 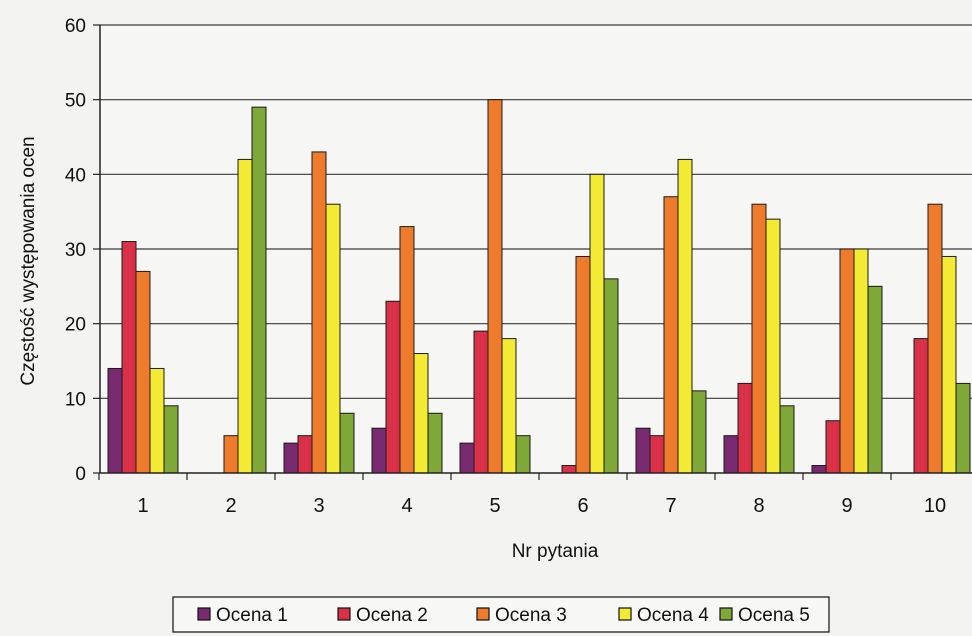 I want to click on bar-ocena-5-q5, so click(x=523, y=454).